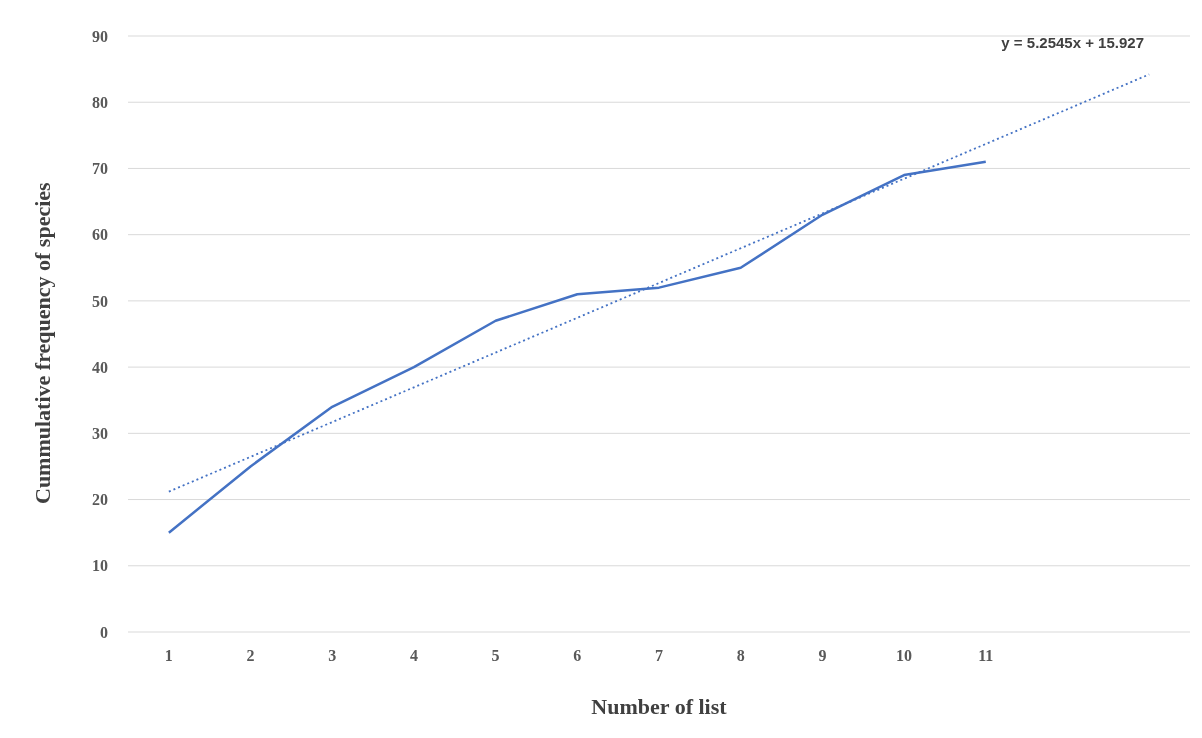  I want to click on y-tick-label: 0, so click(104, 632).